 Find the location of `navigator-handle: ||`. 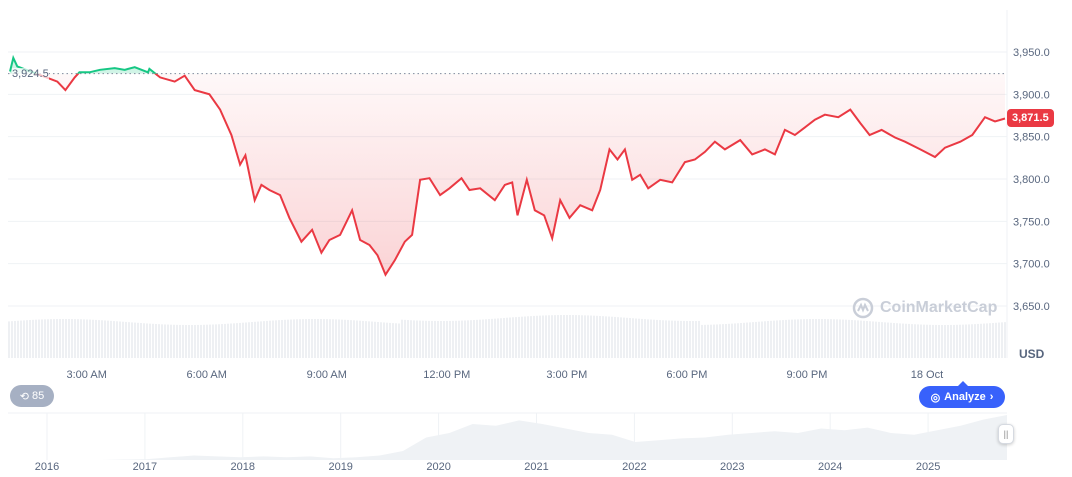

navigator-handle: || is located at coordinates (1006, 434).